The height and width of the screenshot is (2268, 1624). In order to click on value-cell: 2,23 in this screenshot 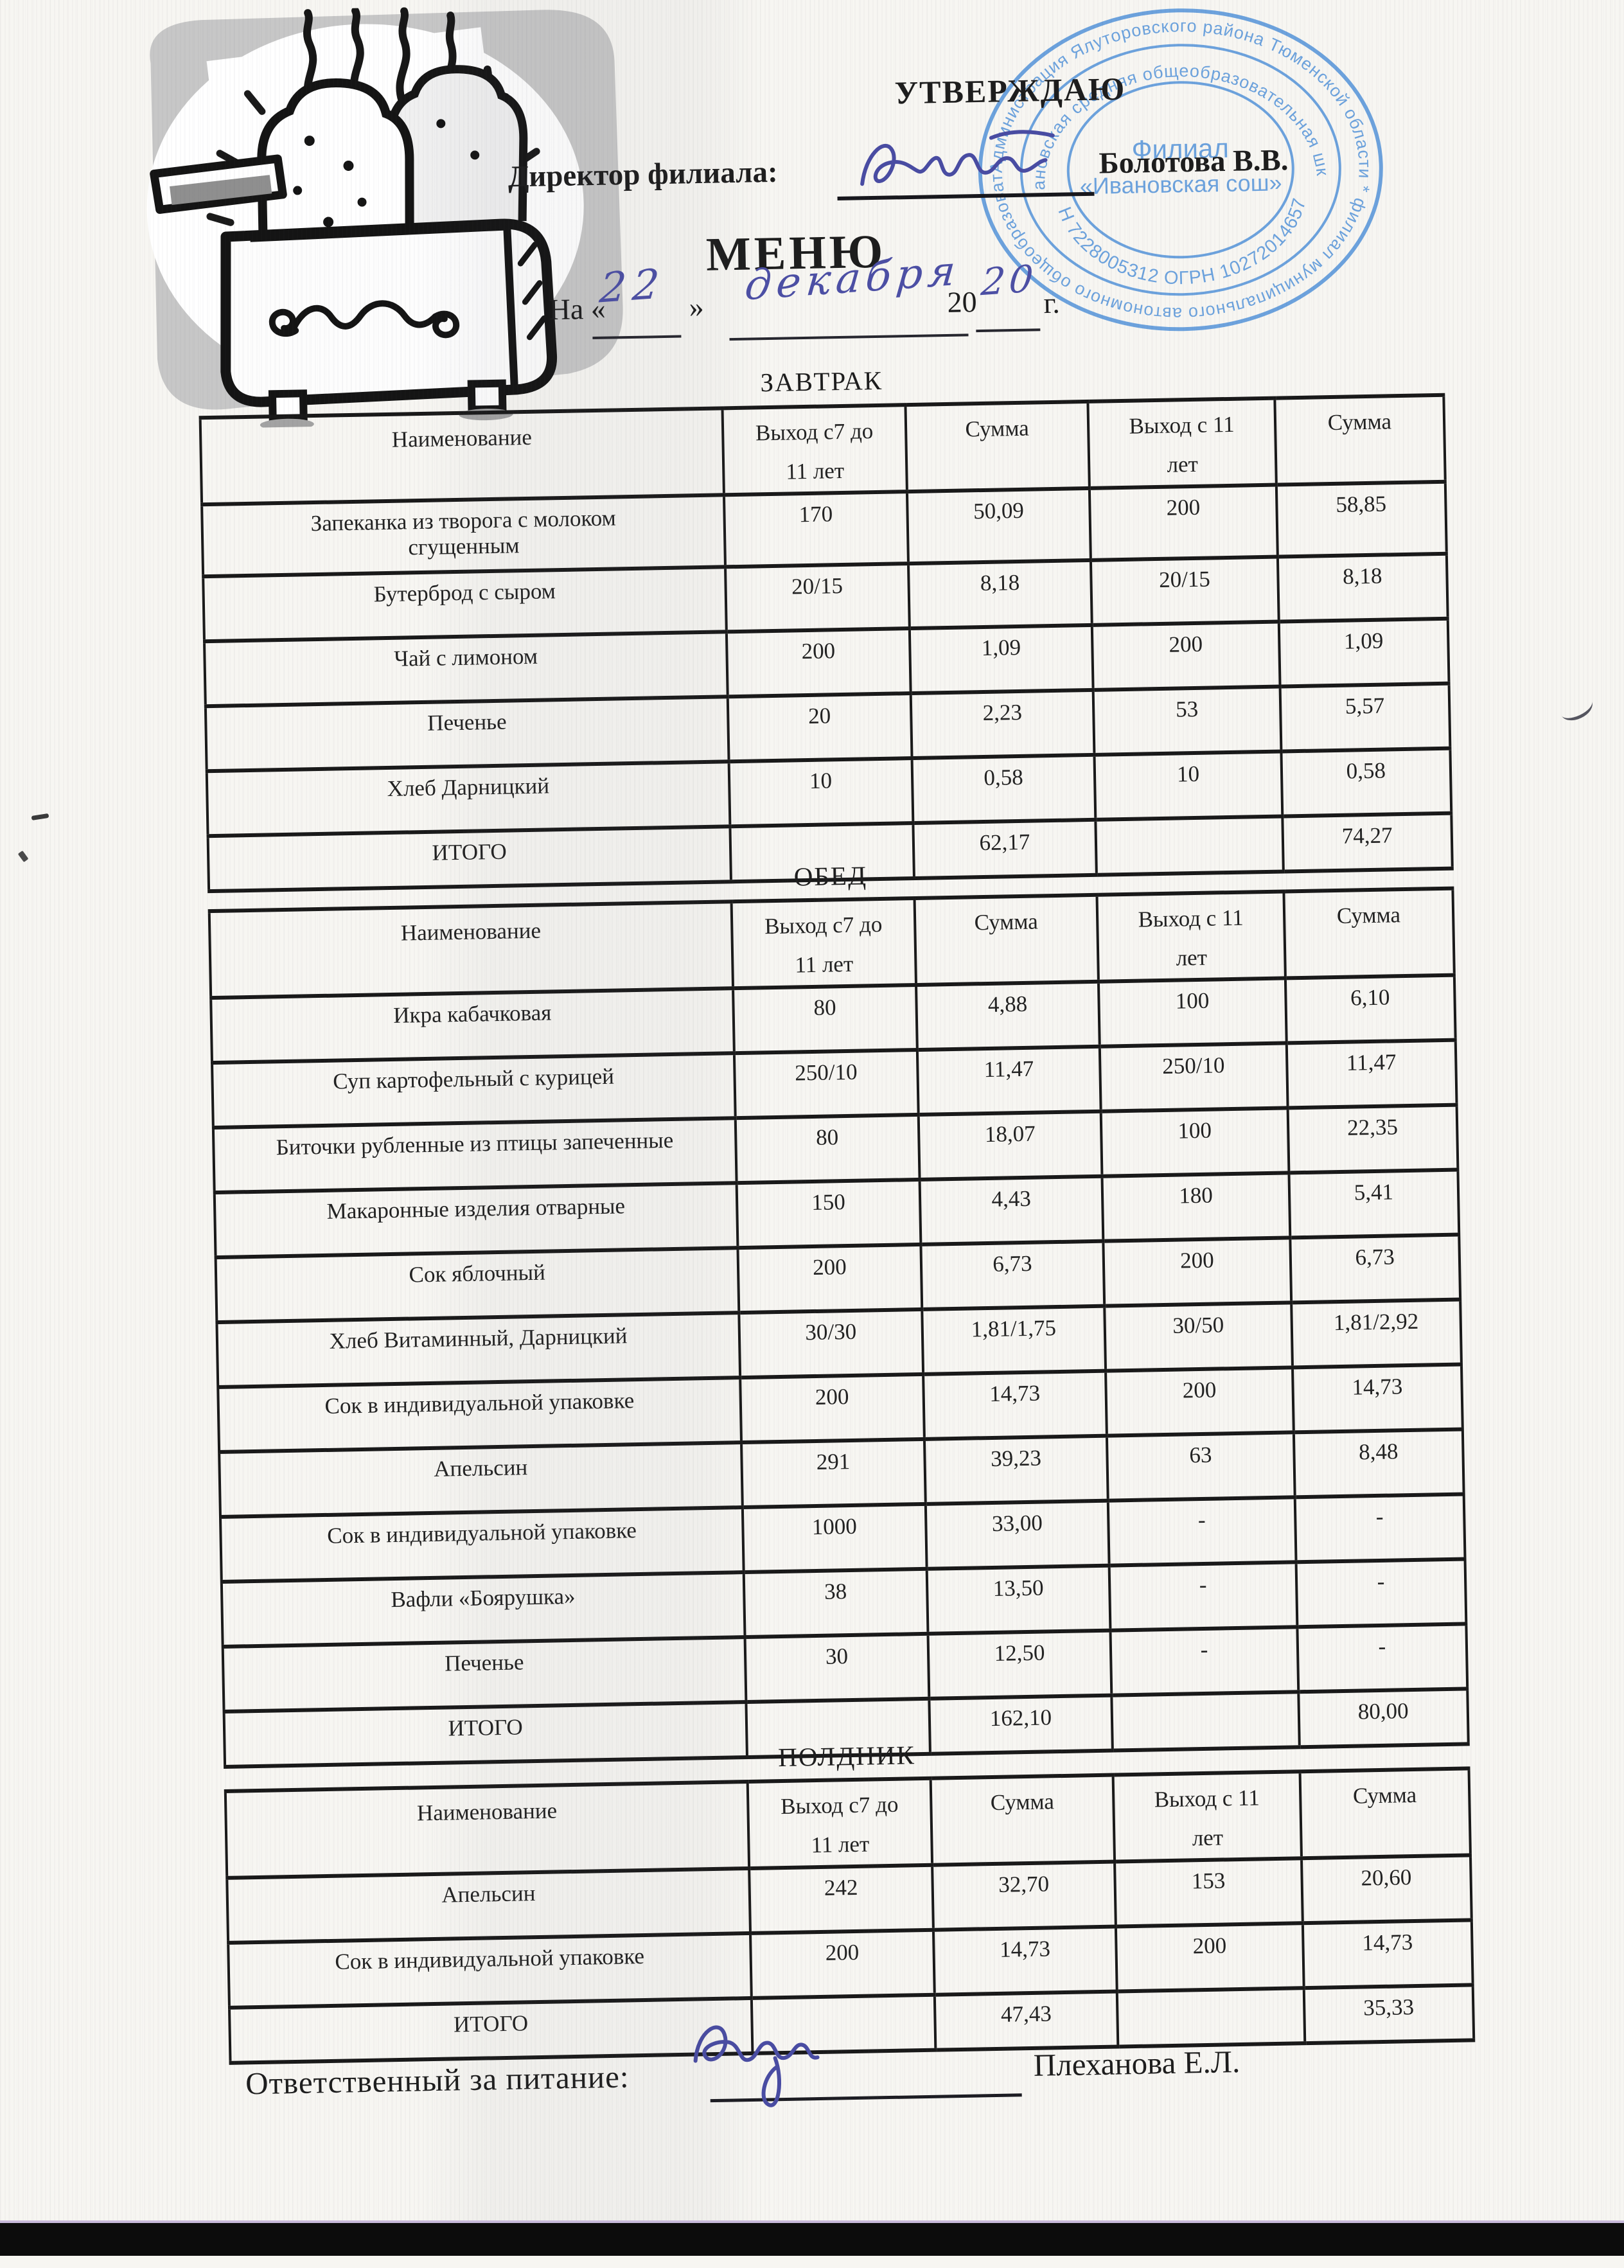, I will do `click(1002, 723)`.